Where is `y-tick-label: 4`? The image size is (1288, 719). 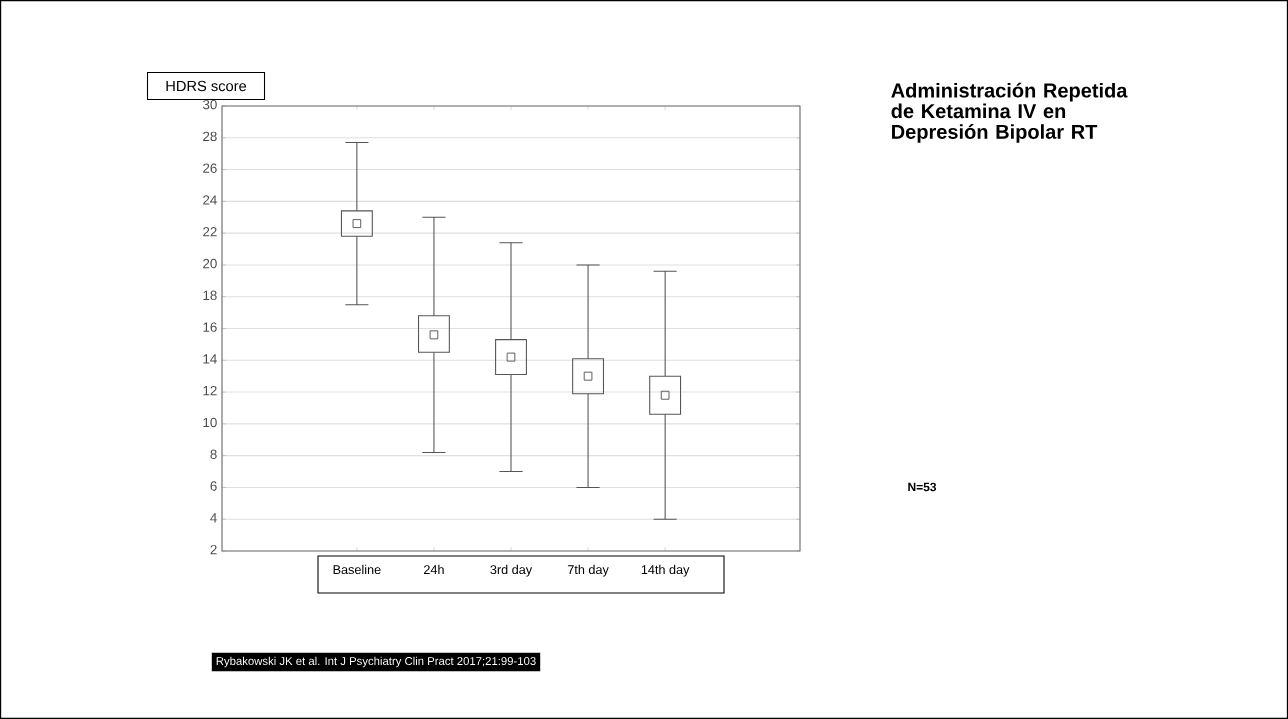
y-tick-label: 4 is located at coordinates (213, 518).